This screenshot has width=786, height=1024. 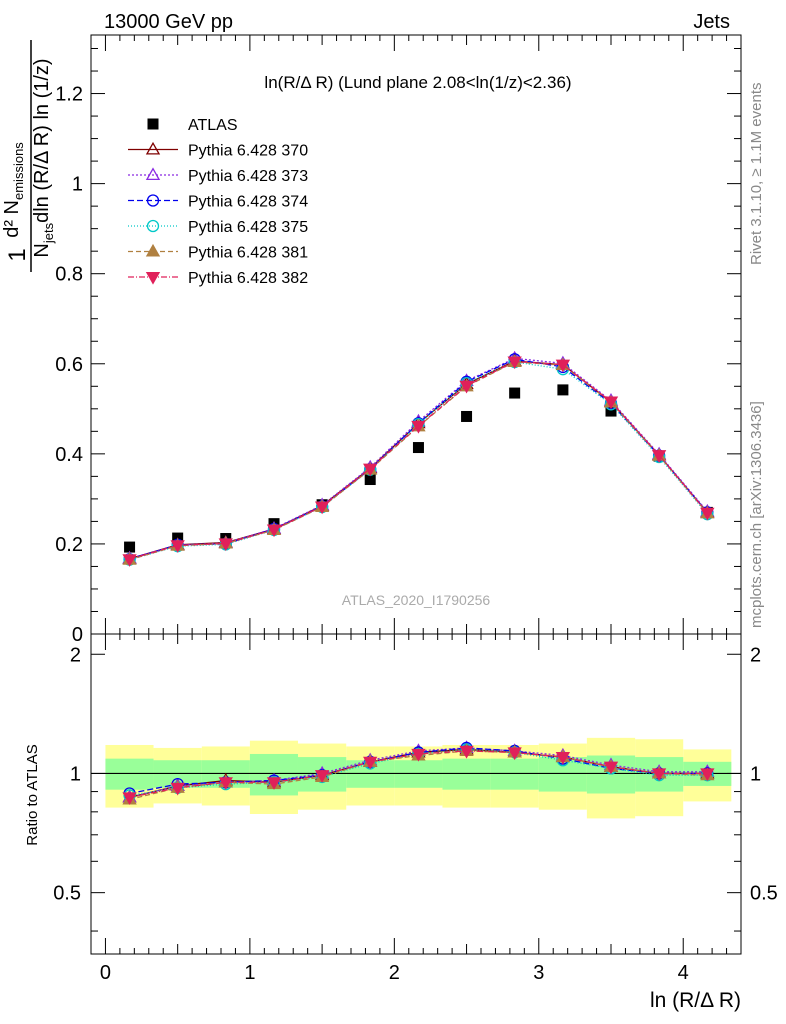 What do you see at coordinates (711, 22) in the screenshot?
I see `header-right: Jets` at bounding box center [711, 22].